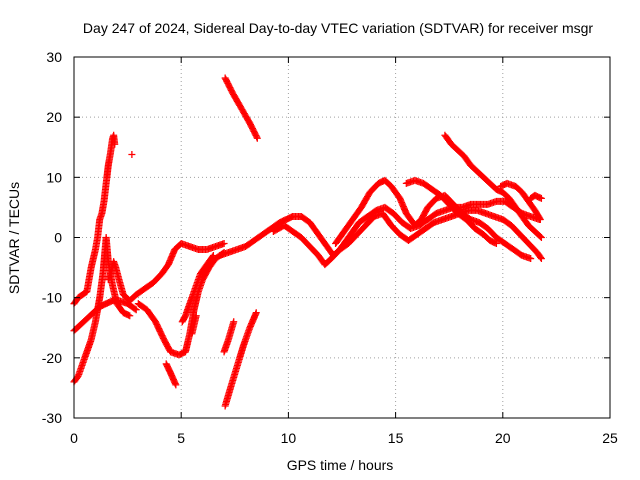  What do you see at coordinates (14, 238) in the screenshot?
I see `y-axis-label: SDTVAR / TECUs` at bounding box center [14, 238].